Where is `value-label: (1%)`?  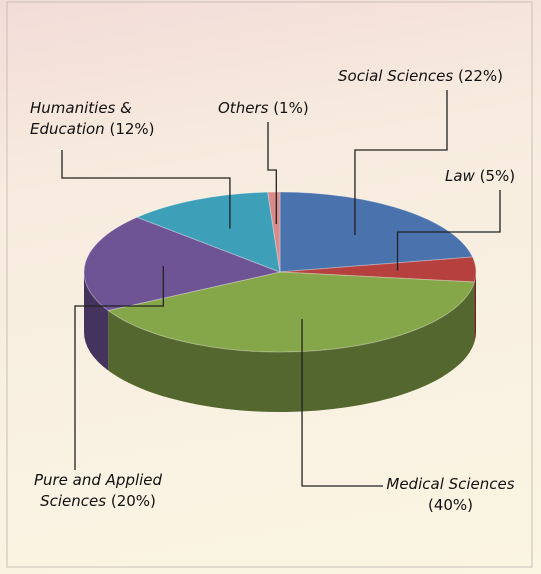
value-label: (1%) is located at coordinates (291, 108).